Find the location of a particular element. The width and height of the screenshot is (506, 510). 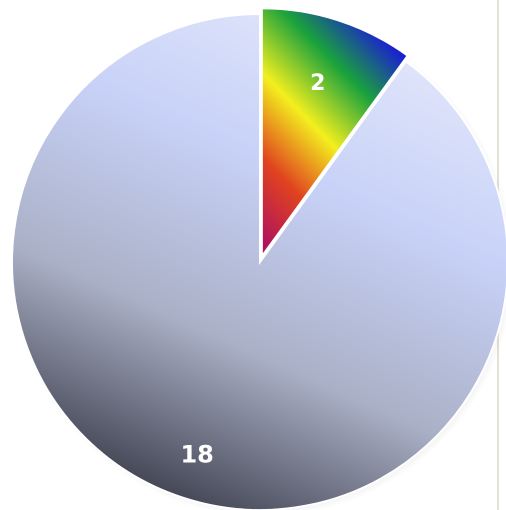

pie-slice-1-label: 2 is located at coordinates (317, 83).